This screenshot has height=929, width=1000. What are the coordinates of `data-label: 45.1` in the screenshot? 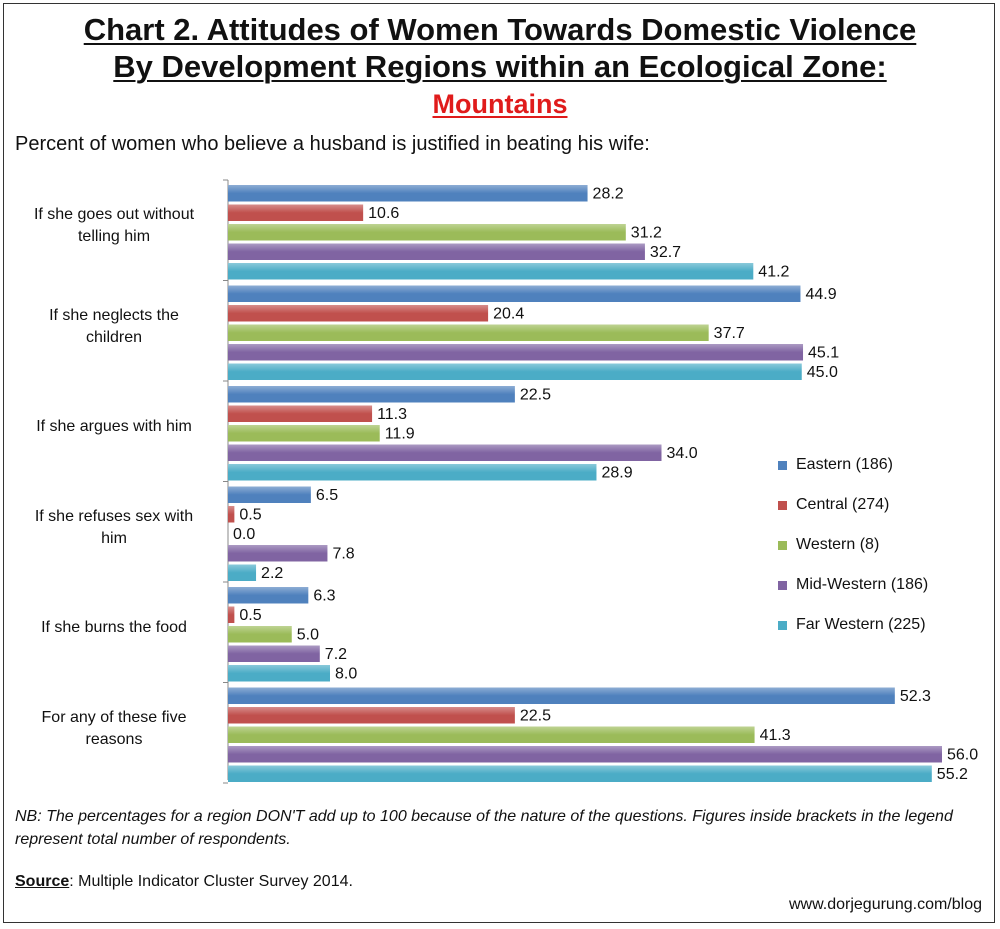 It's located at (823, 353).